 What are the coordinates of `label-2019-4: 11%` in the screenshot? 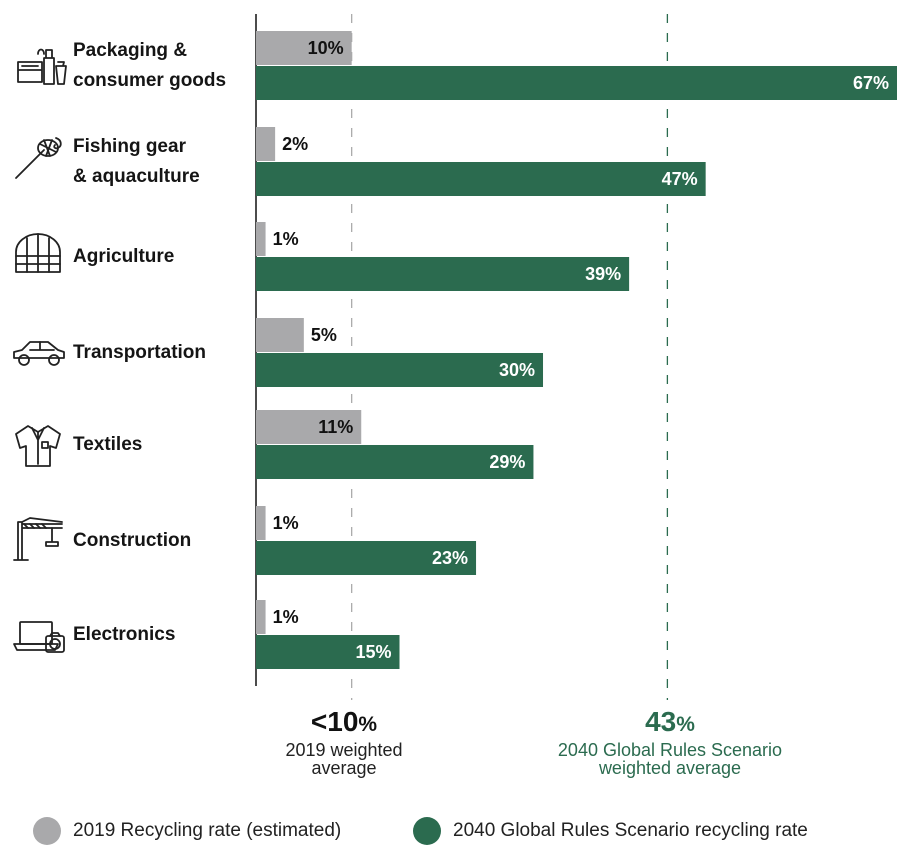 It's located at (336, 427).